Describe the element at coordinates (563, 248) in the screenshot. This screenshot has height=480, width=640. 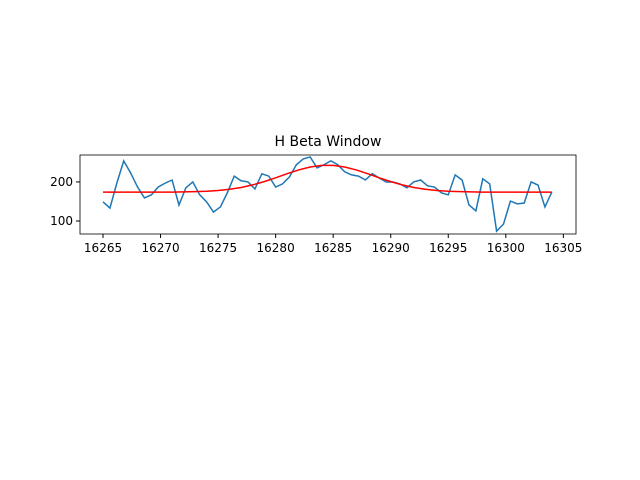
I see `x-tick-label: 16305` at that location.